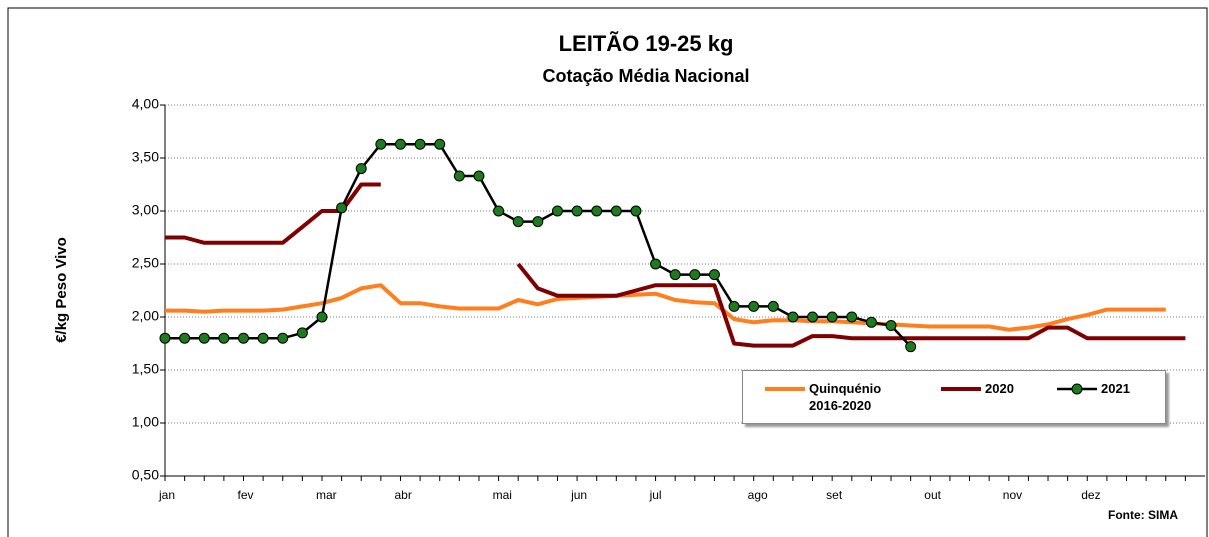 Image resolution: width=1209 pixels, height=537 pixels. Describe the element at coordinates (145, 263) in the screenshot. I see `y-tick-label: 2,50` at that location.